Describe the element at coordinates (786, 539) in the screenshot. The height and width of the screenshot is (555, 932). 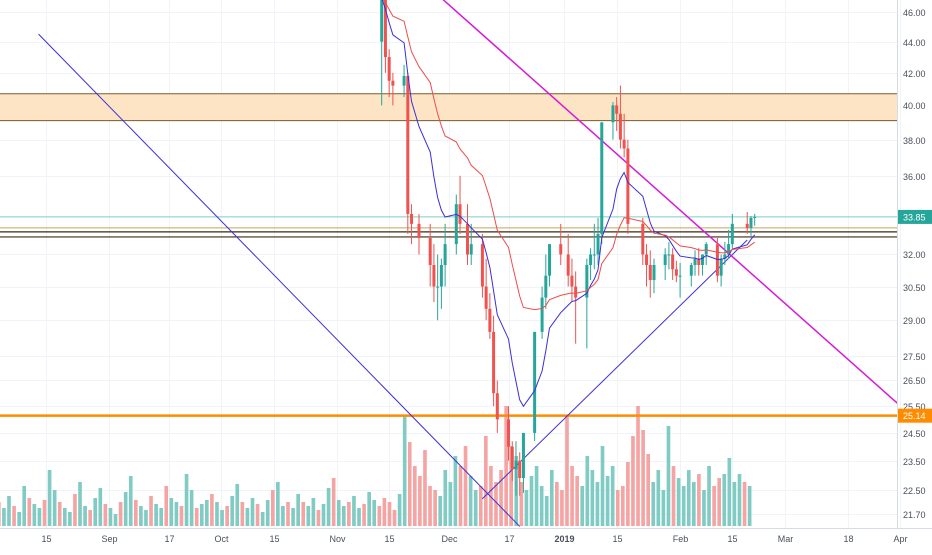
I see `x-tick-label: Mar` at that location.